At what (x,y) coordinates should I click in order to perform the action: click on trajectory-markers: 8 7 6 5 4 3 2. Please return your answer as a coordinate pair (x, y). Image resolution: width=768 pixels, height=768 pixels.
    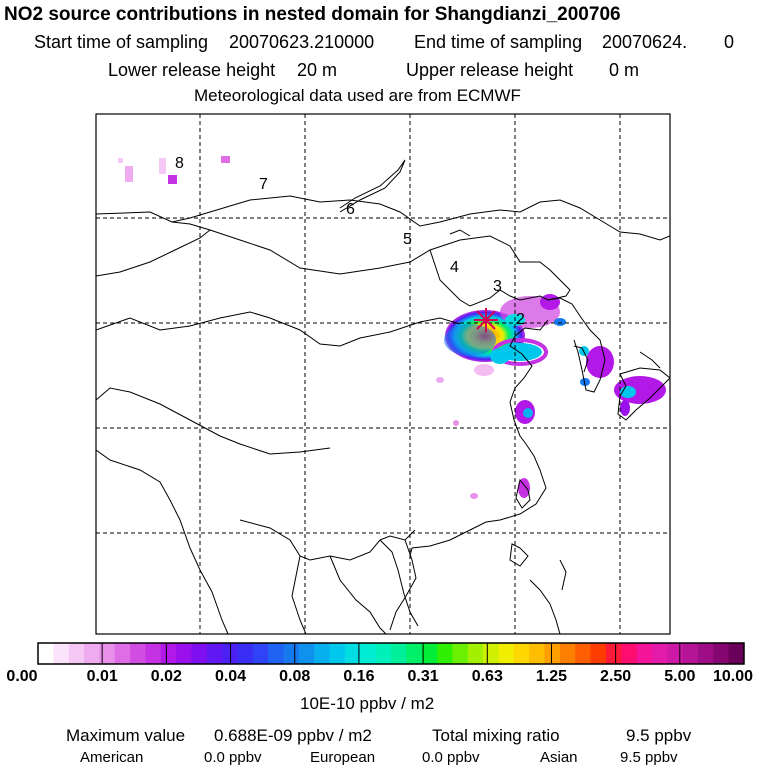
    Looking at the image, I should click on (350, 241).